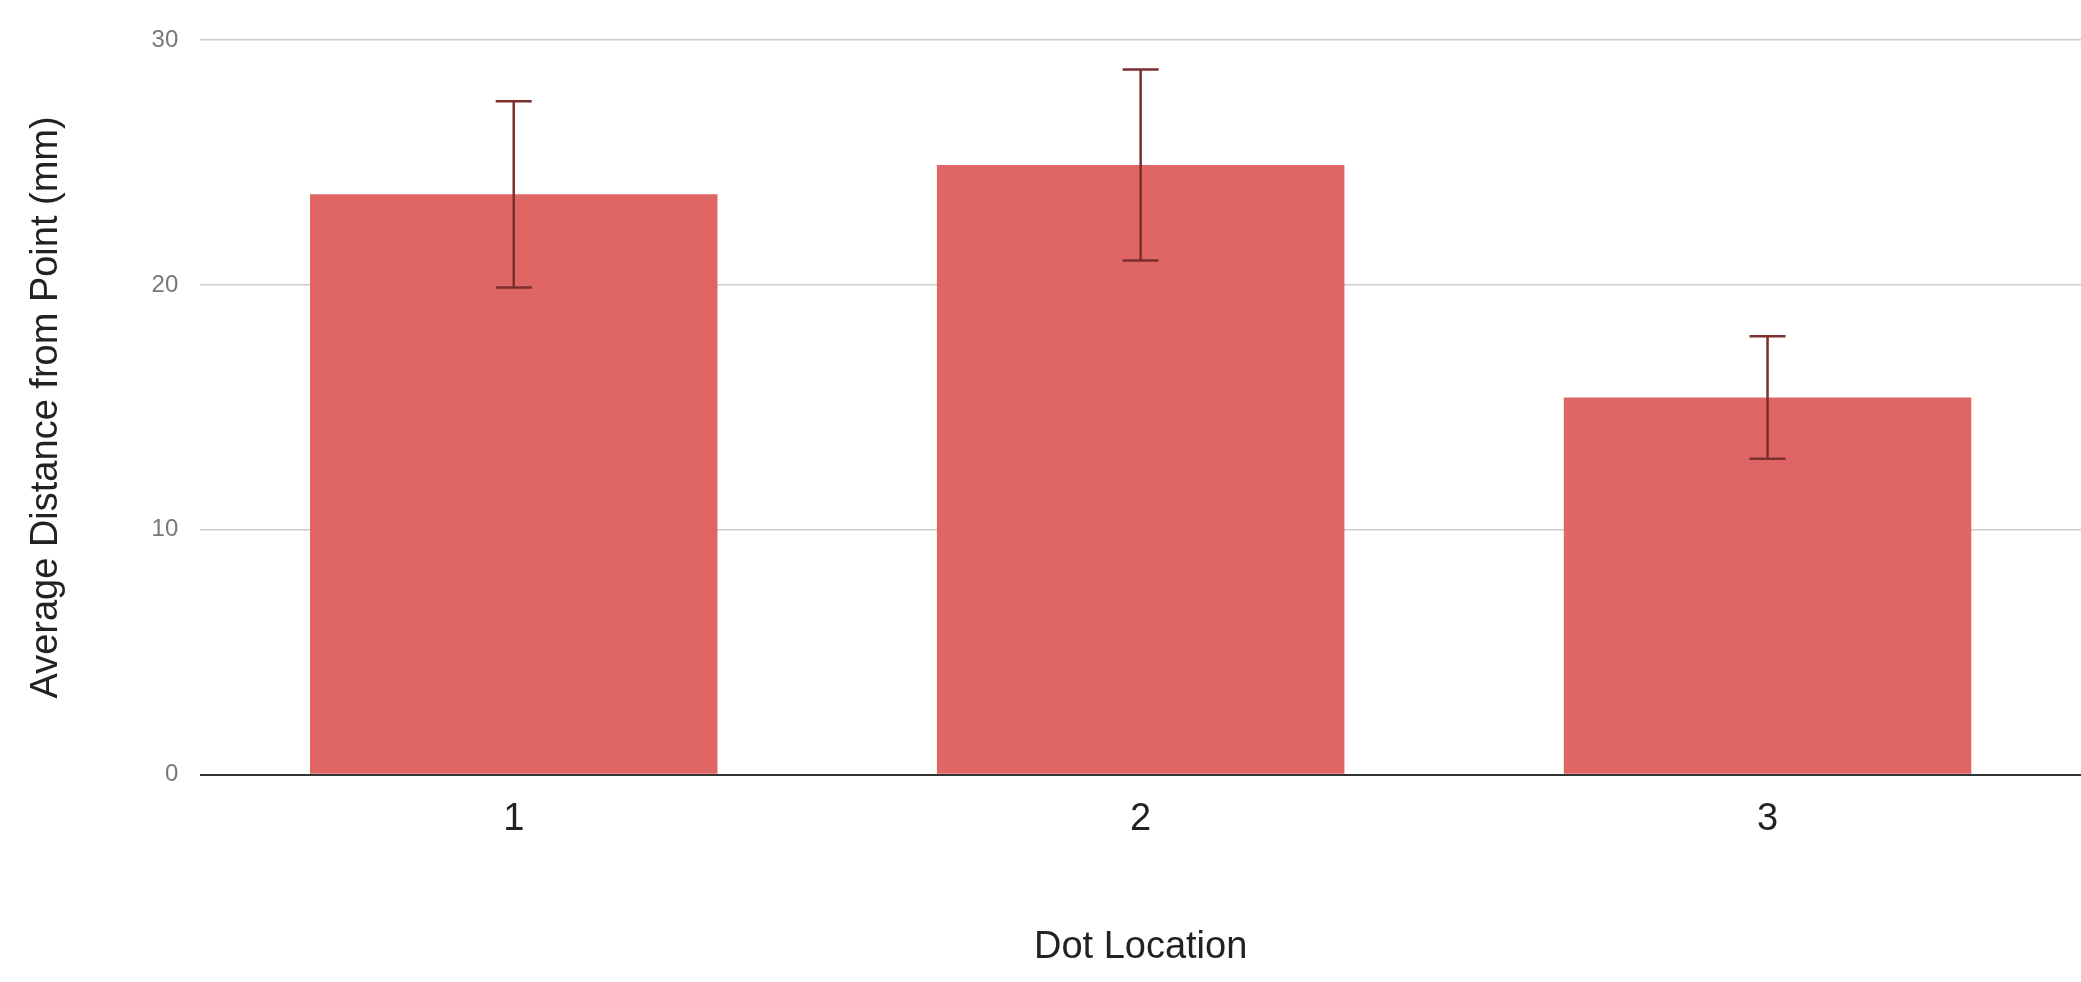  Describe the element at coordinates (1140, 944) in the screenshot. I see `x-axis-title: Dot Location` at that location.